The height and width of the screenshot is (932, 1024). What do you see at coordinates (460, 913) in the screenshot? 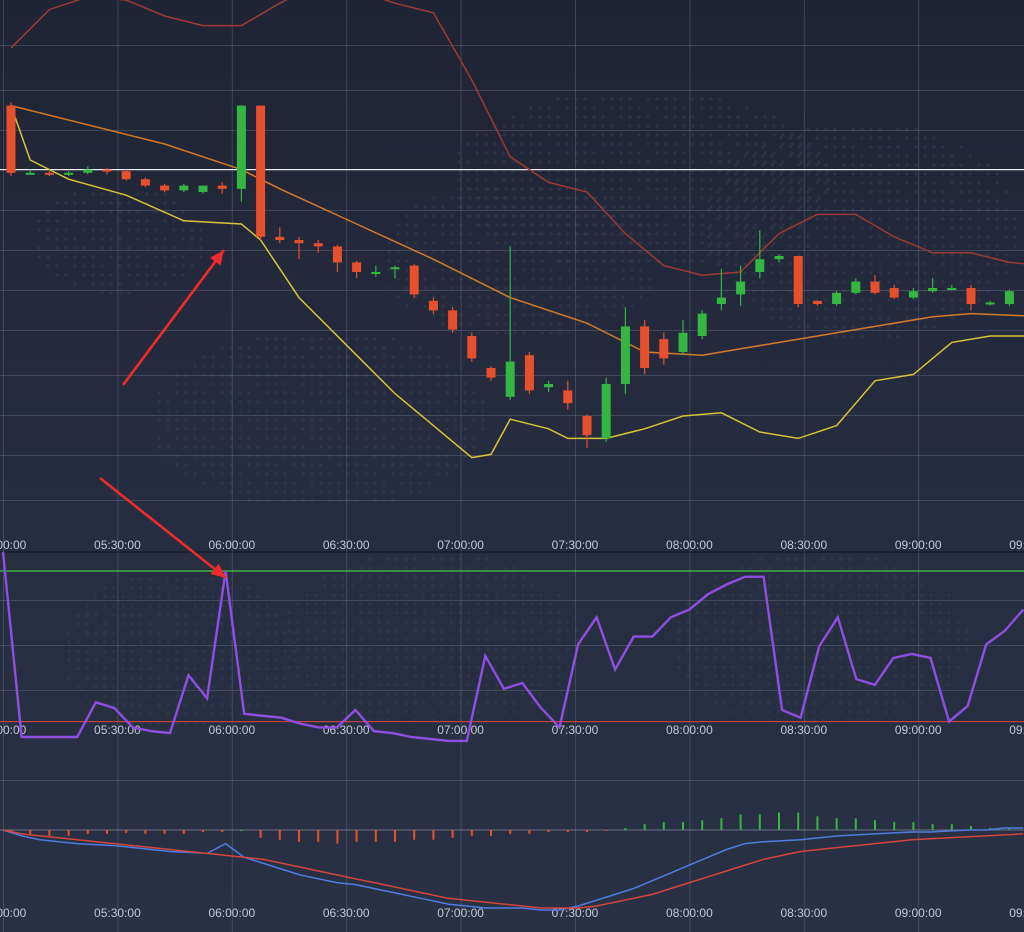
I see `macd-time-tick: 07:00:00` at bounding box center [460, 913].